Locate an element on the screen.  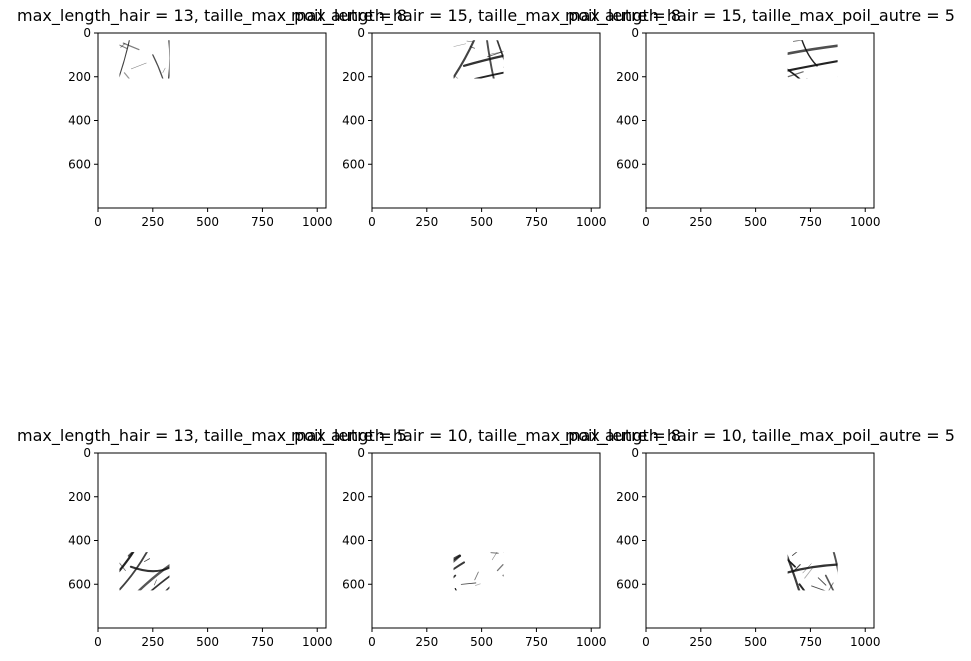
subplot-4: 0 250 500 750 1000 0 200 400 600 is located at coordinates (200, 547).